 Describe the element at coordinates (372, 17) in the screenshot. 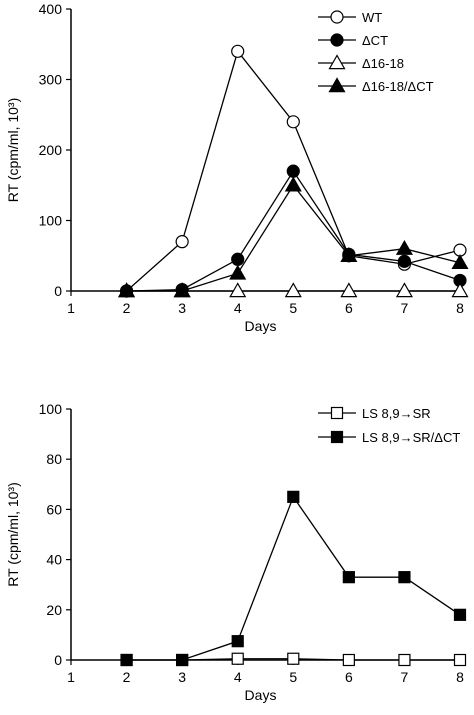

I see `legend-label: WT` at that location.